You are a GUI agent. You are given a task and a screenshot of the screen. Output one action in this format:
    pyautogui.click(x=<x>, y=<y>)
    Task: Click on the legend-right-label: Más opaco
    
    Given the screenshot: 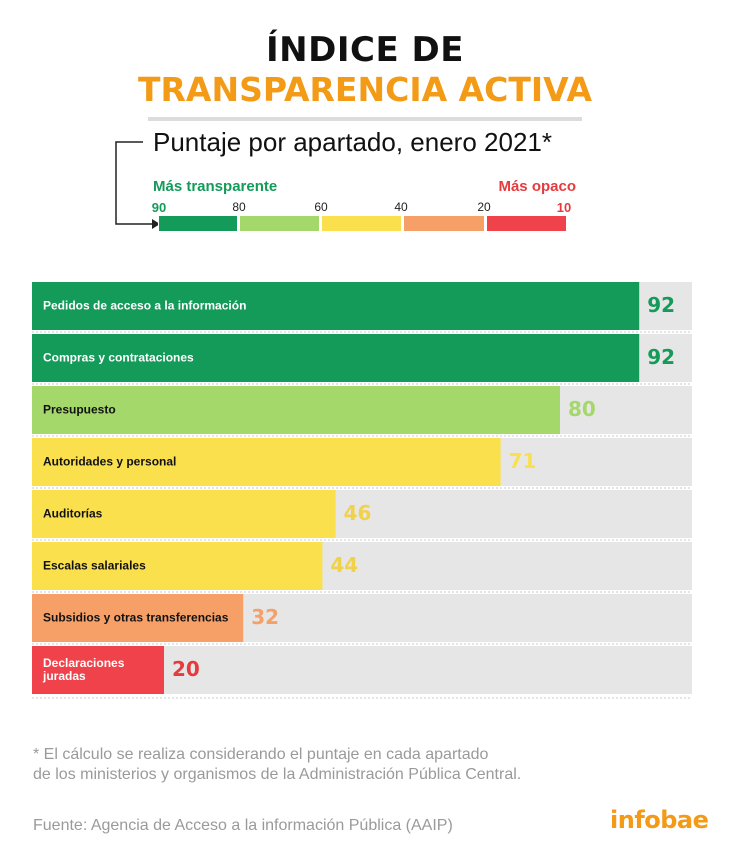 What is the action you would take?
    pyautogui.click(x=537, y=186)
    